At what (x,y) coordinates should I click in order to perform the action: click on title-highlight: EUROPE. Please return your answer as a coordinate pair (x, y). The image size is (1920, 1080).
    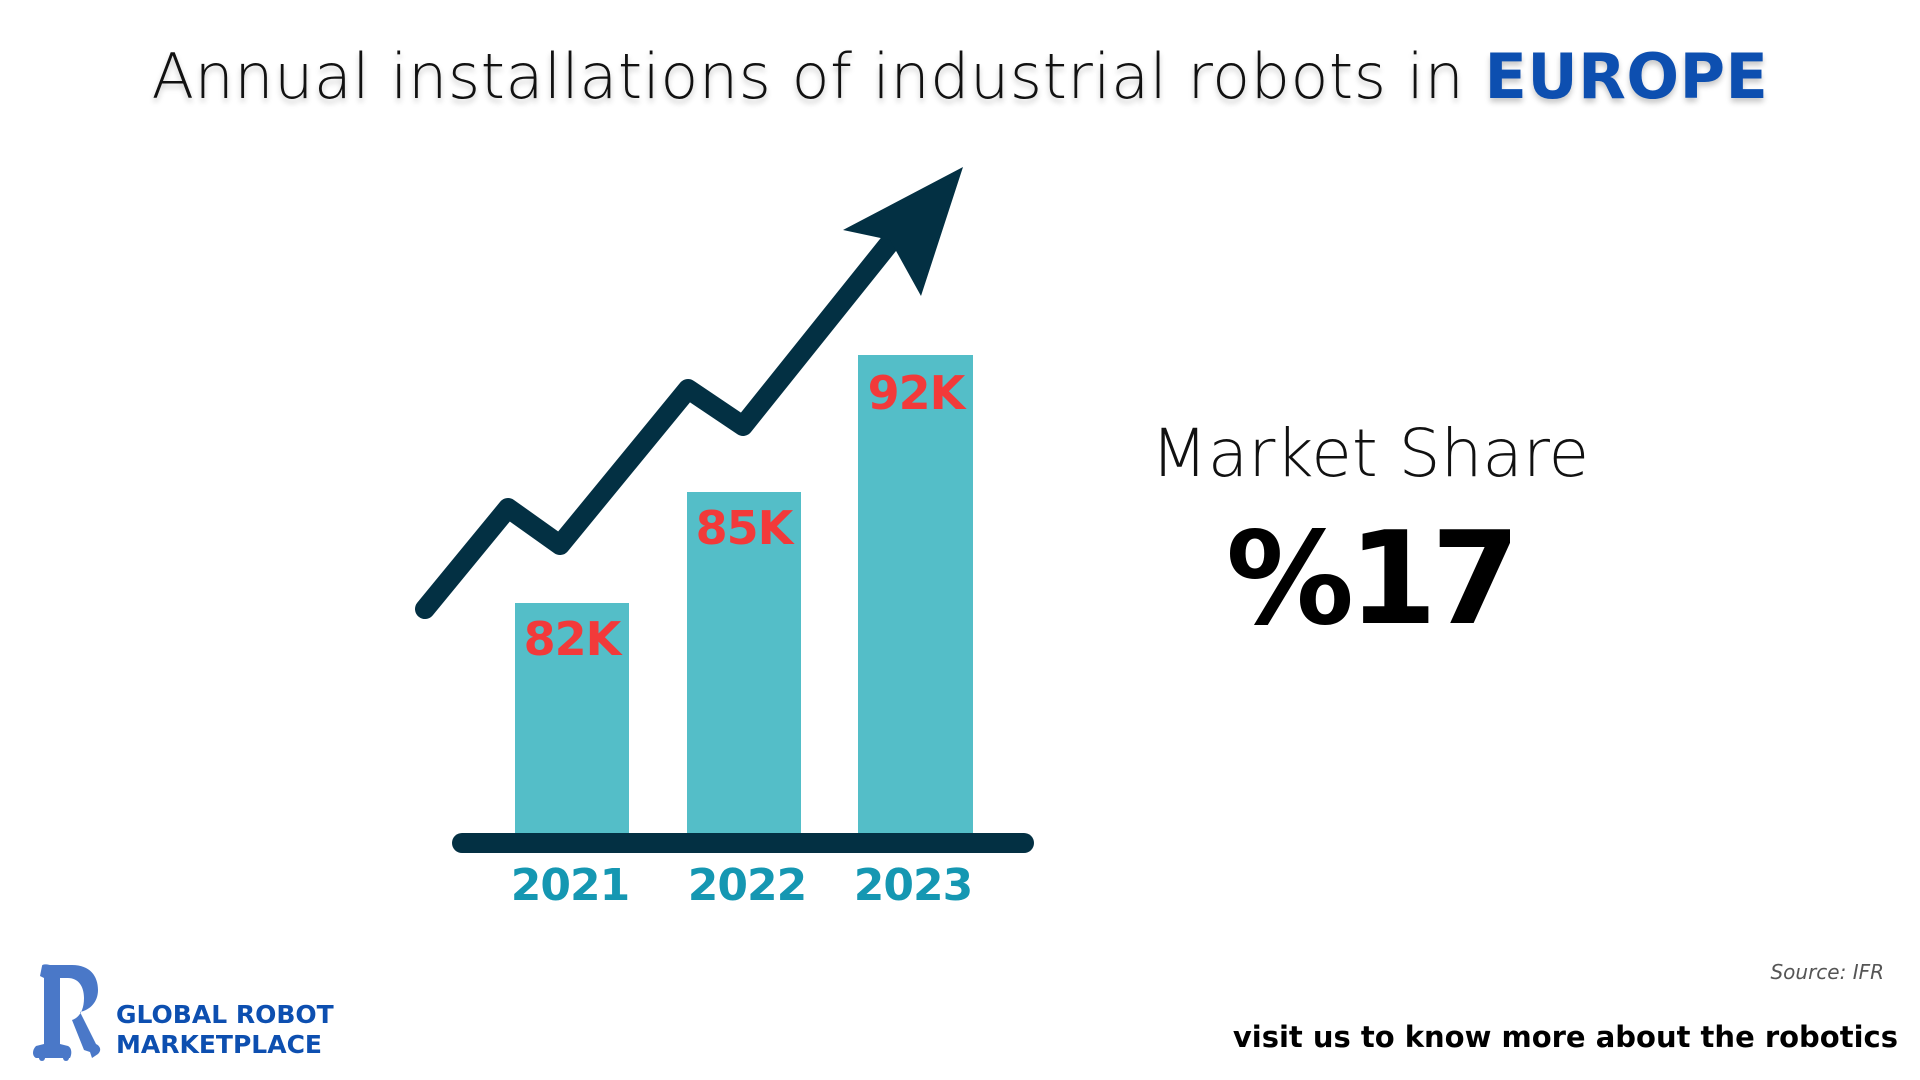
    Looking at the image, I should click on (1626, 76).